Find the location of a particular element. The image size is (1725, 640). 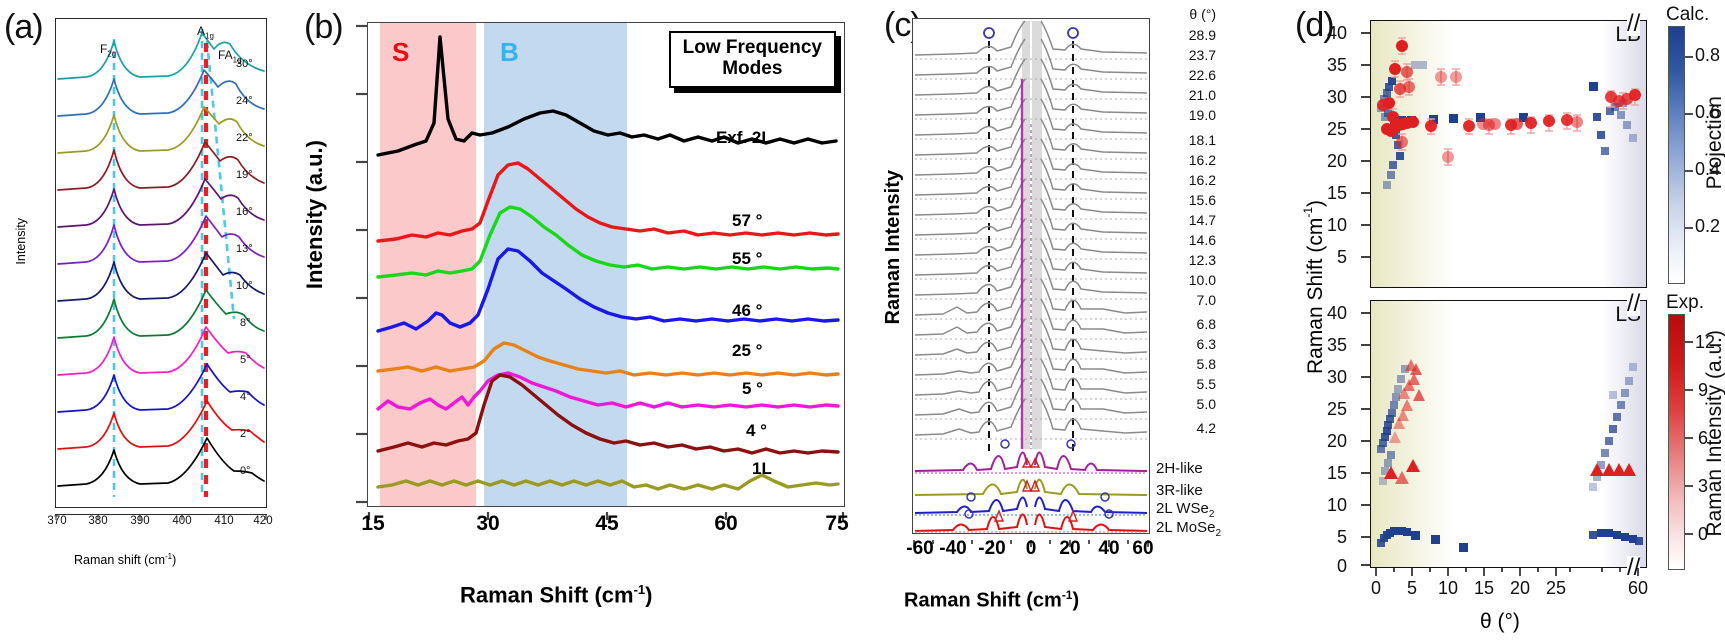

panel-d-bottom-yticks is located at coordinates (1365, 439).